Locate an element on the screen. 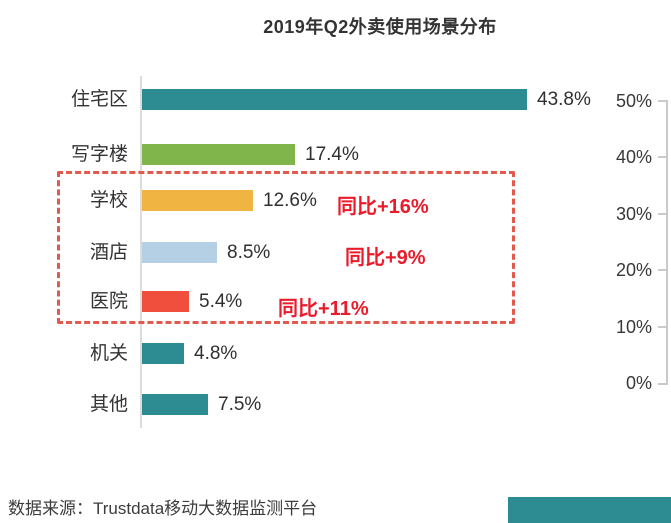 The image size is (671, 523). right-axis-line is located at coordinates (667, 242).